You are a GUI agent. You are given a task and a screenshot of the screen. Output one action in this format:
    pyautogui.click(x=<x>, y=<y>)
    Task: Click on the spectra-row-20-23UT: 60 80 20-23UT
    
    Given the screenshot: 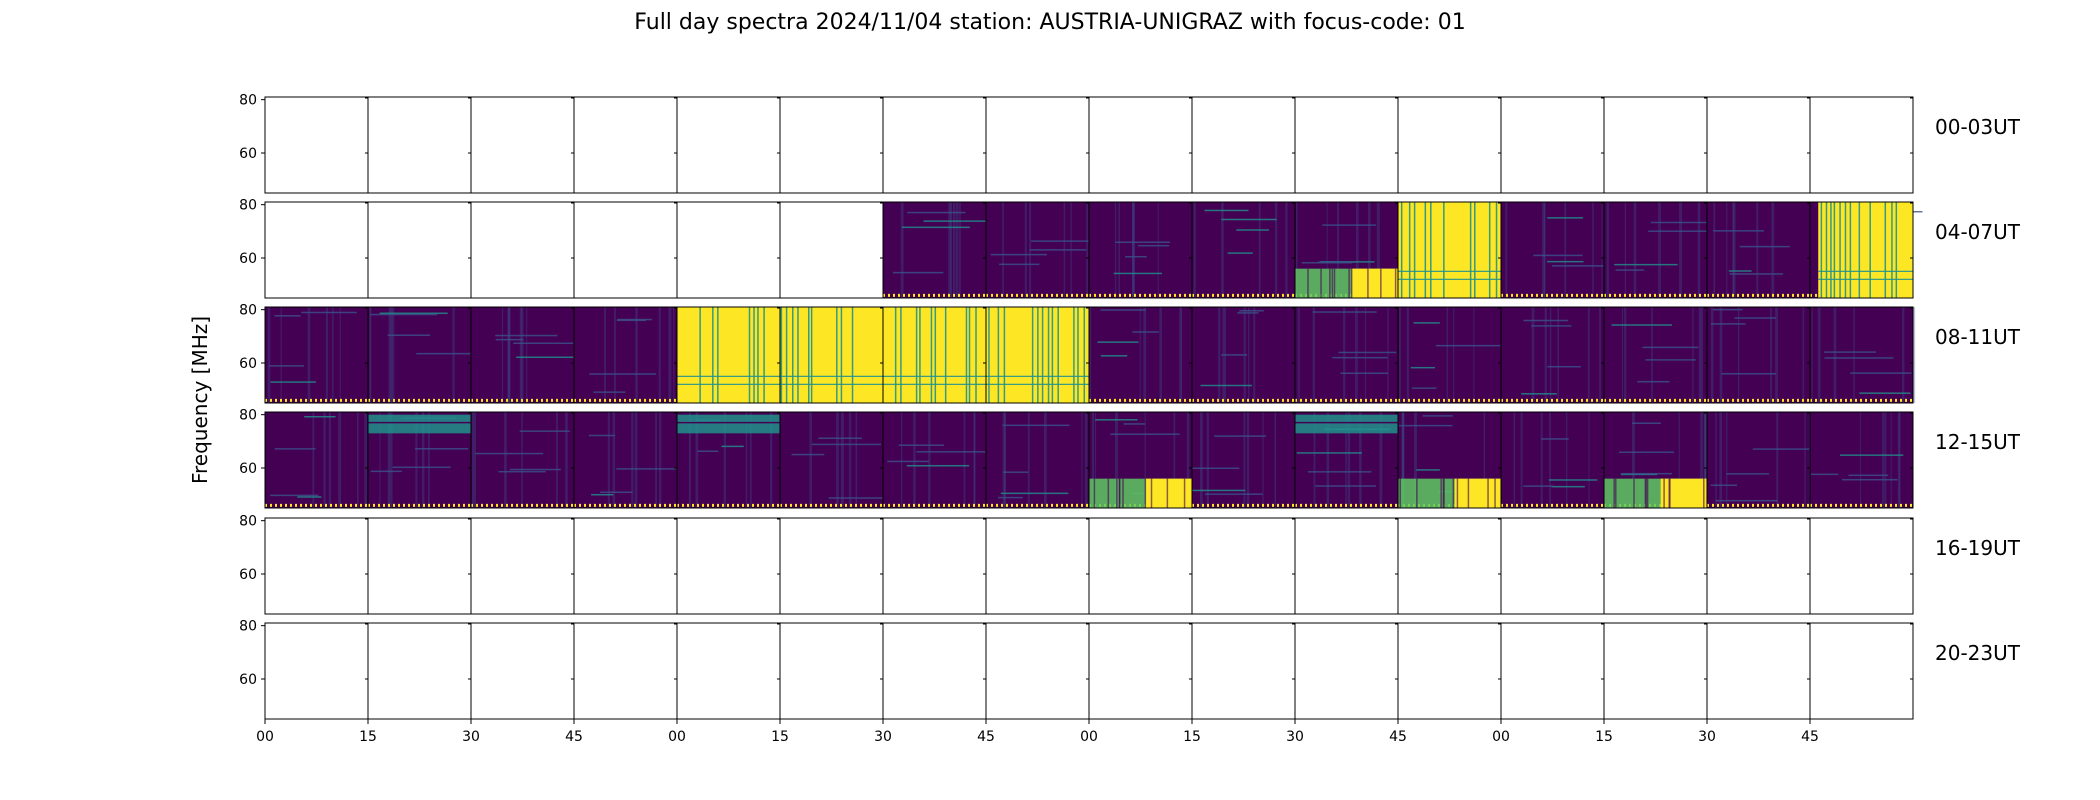 What is the action you would take?
    pyautogui.click(x=1130, y=669)
    